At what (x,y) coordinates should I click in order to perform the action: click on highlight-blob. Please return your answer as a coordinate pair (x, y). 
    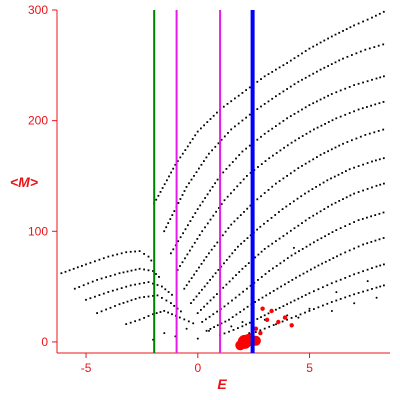
    Looking at the image, I should click on (240, 345).